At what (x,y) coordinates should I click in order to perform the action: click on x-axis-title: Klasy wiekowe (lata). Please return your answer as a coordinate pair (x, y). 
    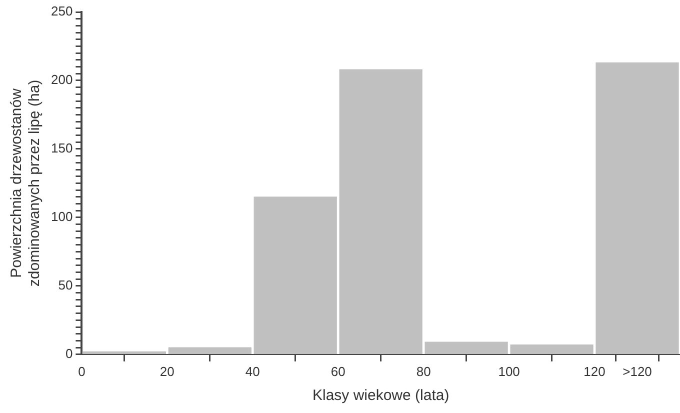
    Looking at the image, I should click on (381, 395).